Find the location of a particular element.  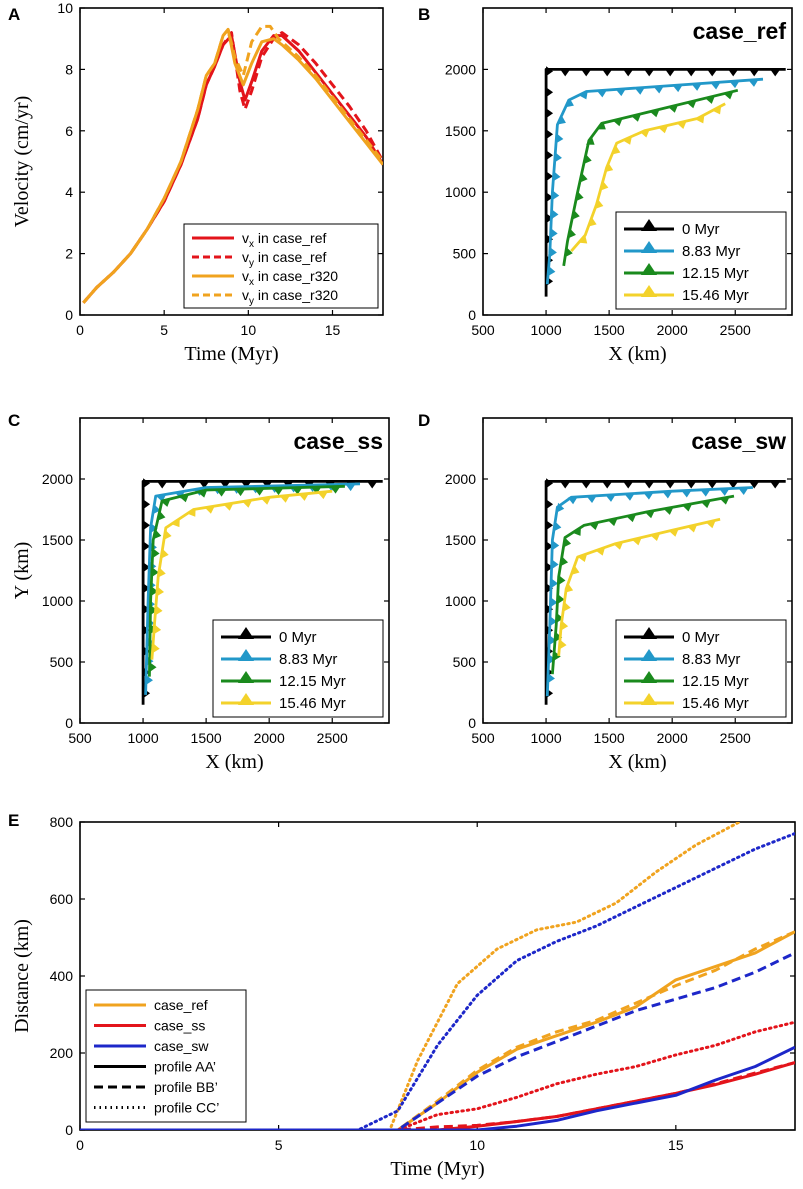

y-tick-label: 2000 is located at coordinates (460, 479).